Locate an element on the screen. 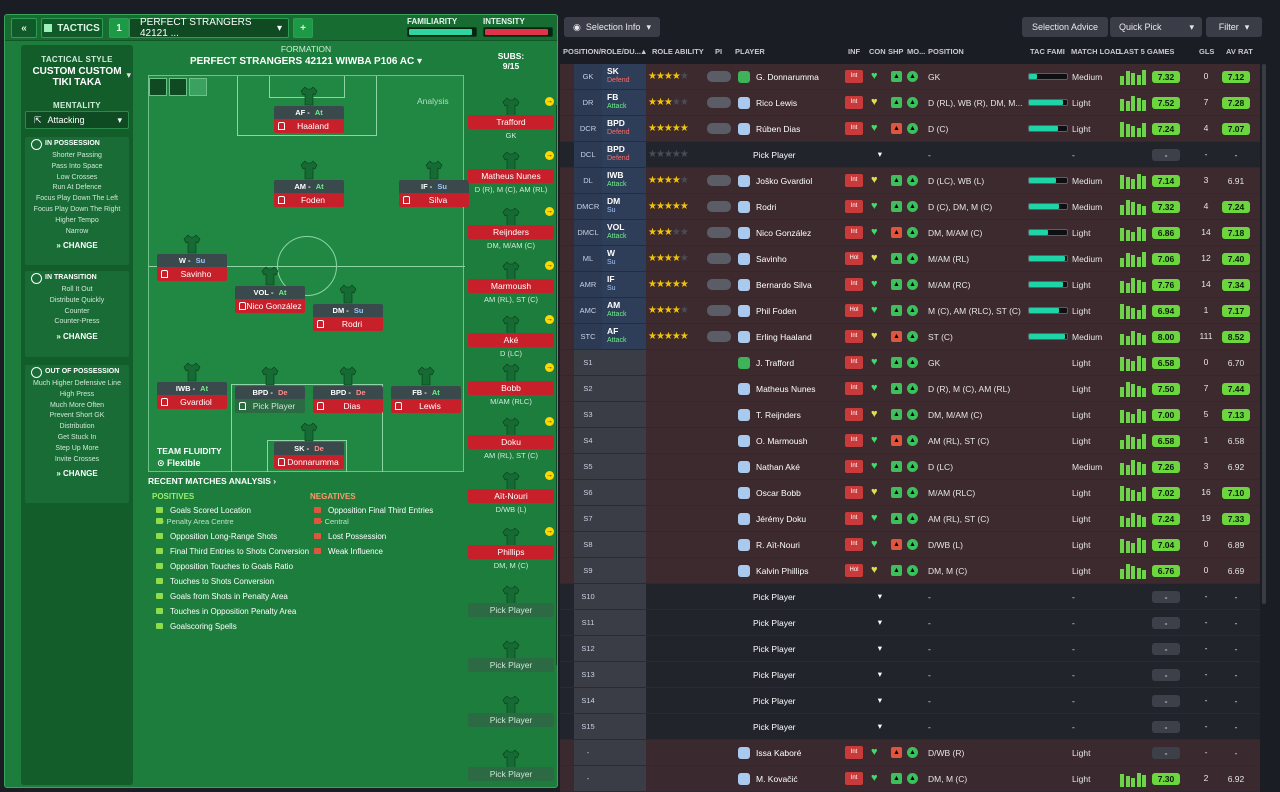 This screenshot has width=1280, height=792. sub-name: Aït-Nouri is located at coordinates (511, 496).